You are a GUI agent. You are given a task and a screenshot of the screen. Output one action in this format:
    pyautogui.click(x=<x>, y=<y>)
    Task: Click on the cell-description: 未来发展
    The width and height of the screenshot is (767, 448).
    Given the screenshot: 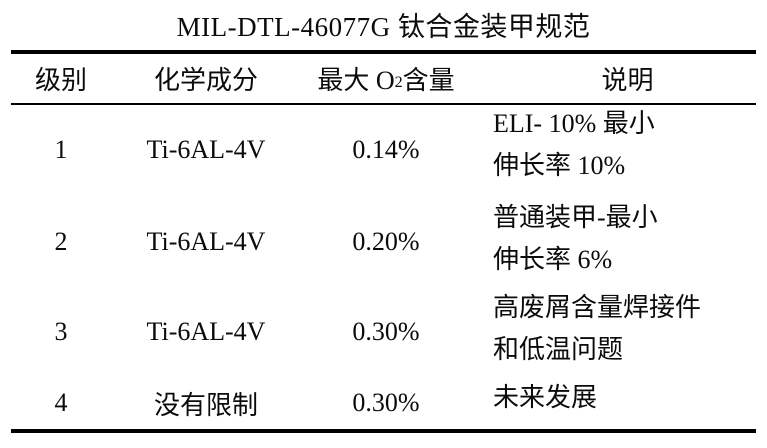 What is the action you would take?
    pyautogui.click(x=613, y=403)
    